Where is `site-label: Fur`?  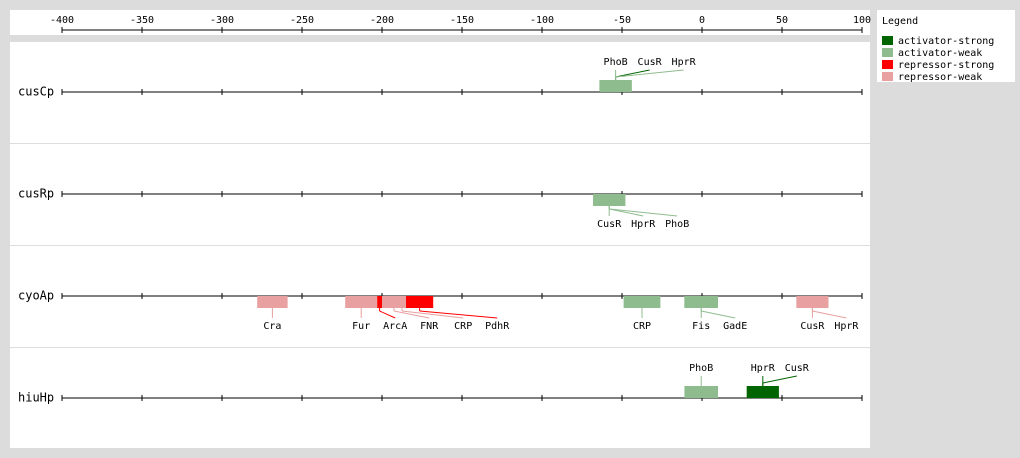
site-label: Fur is located at coordinates (361, 326).